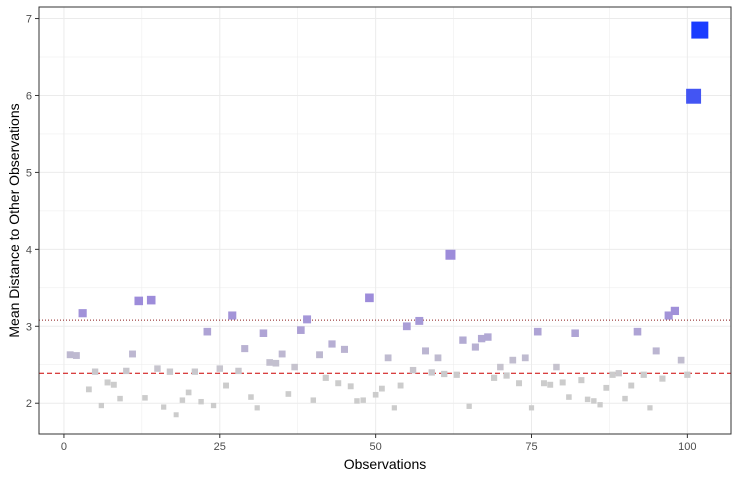 This screenshot has width=738, height=479. I want to click on x-tick-label: 25, so click(220, 447).